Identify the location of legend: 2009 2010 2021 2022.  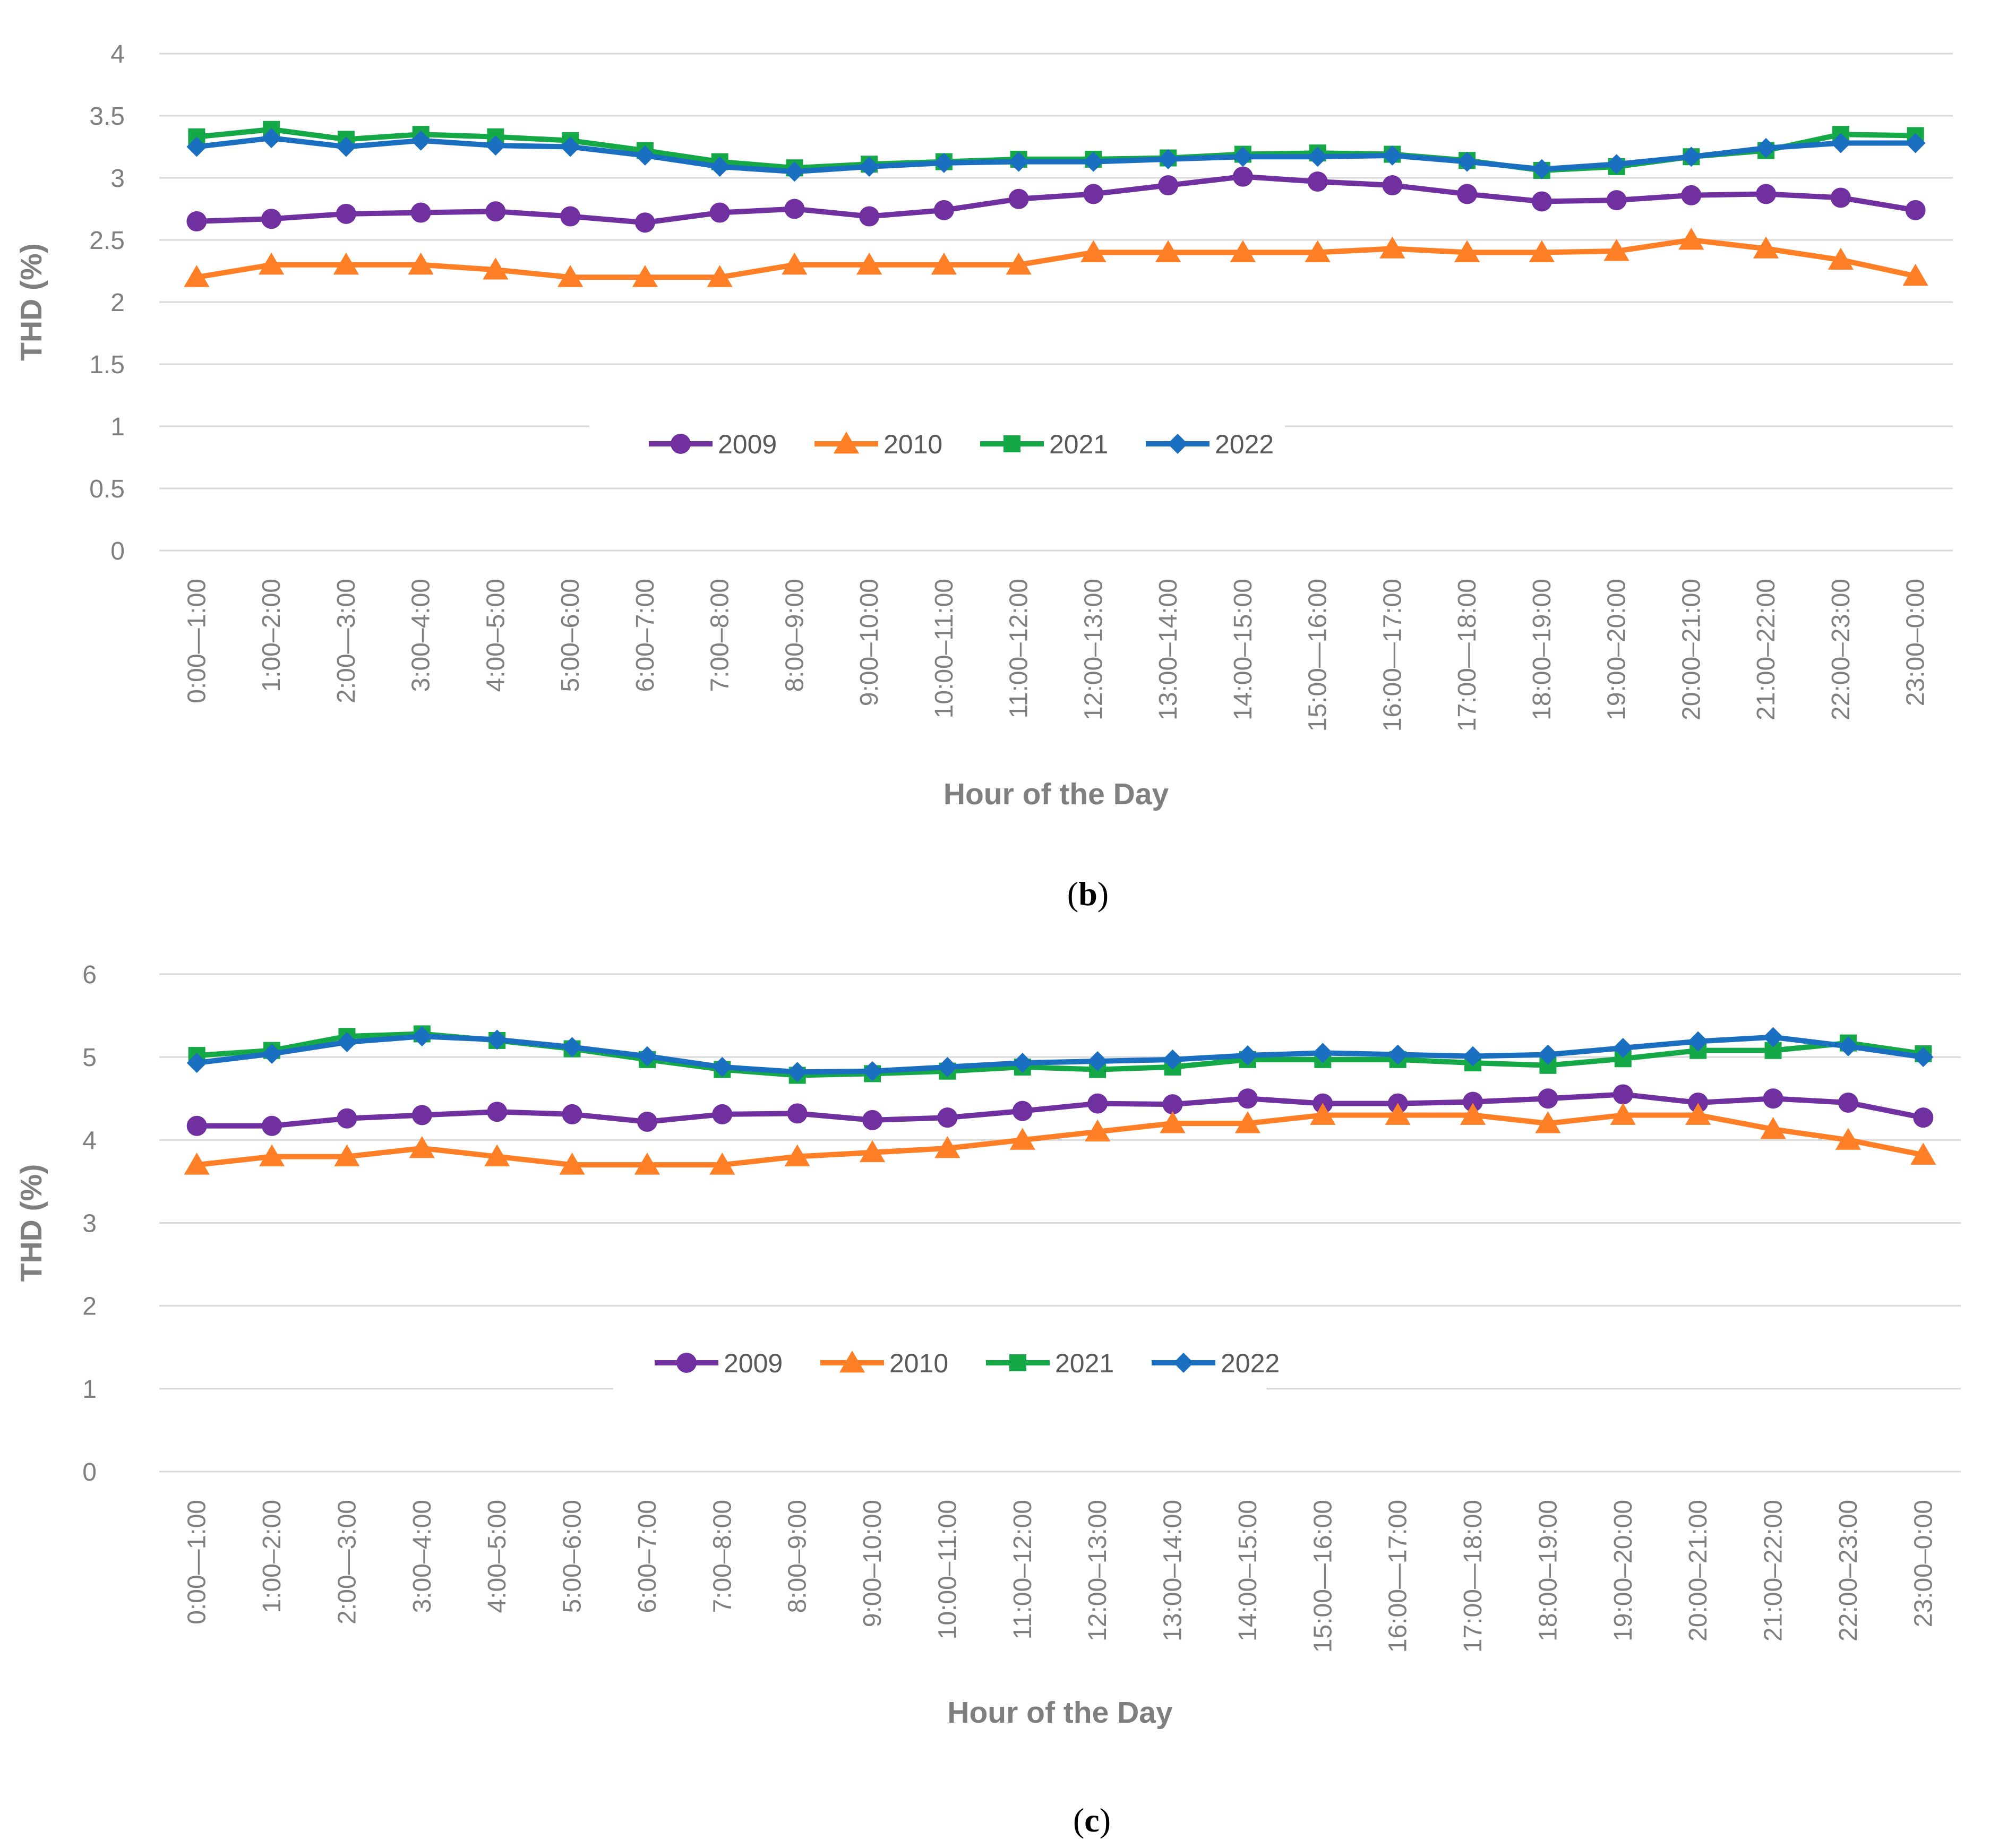
(937, 443).